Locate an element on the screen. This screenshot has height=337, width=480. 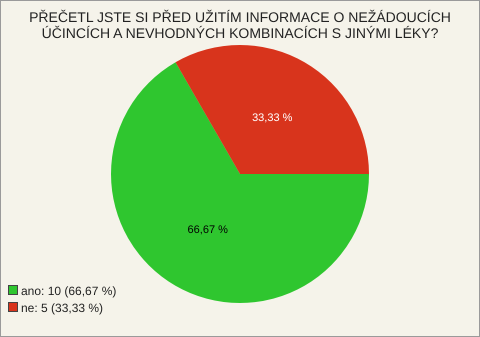
data-label: 33,33 % is located at coordinates (272, 118).